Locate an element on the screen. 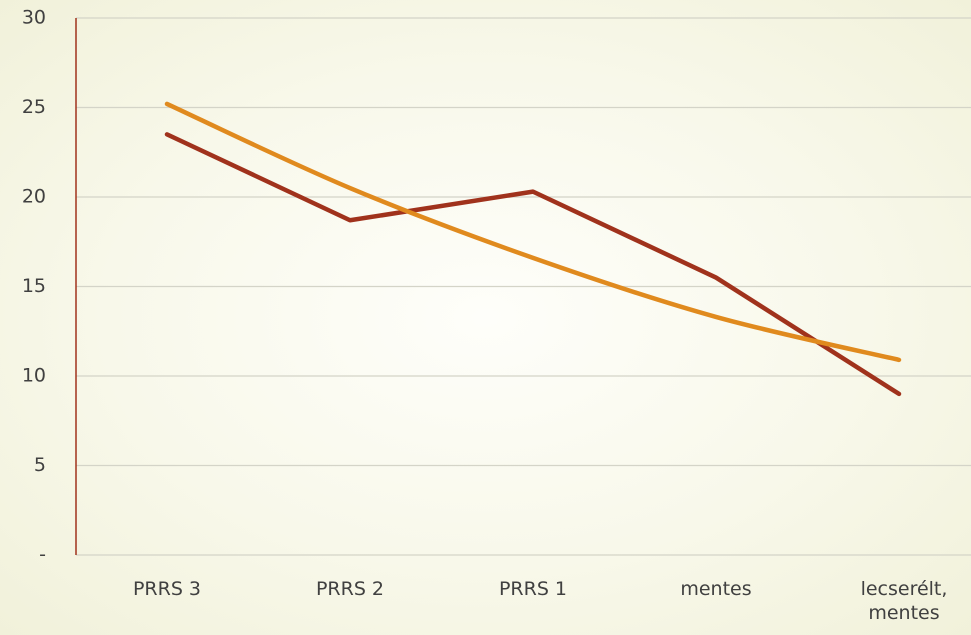 This screenshot has width=971, height=635. y-tick-label: 25 is located at coordinates (34, 107).